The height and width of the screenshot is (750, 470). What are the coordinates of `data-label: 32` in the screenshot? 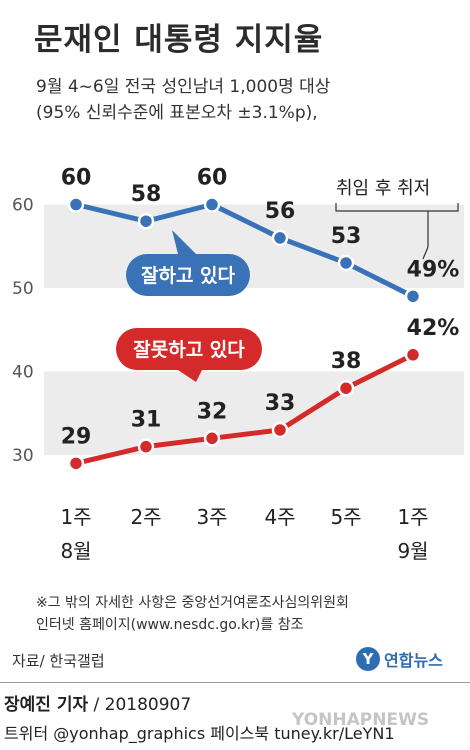 It's located at (212, 411).